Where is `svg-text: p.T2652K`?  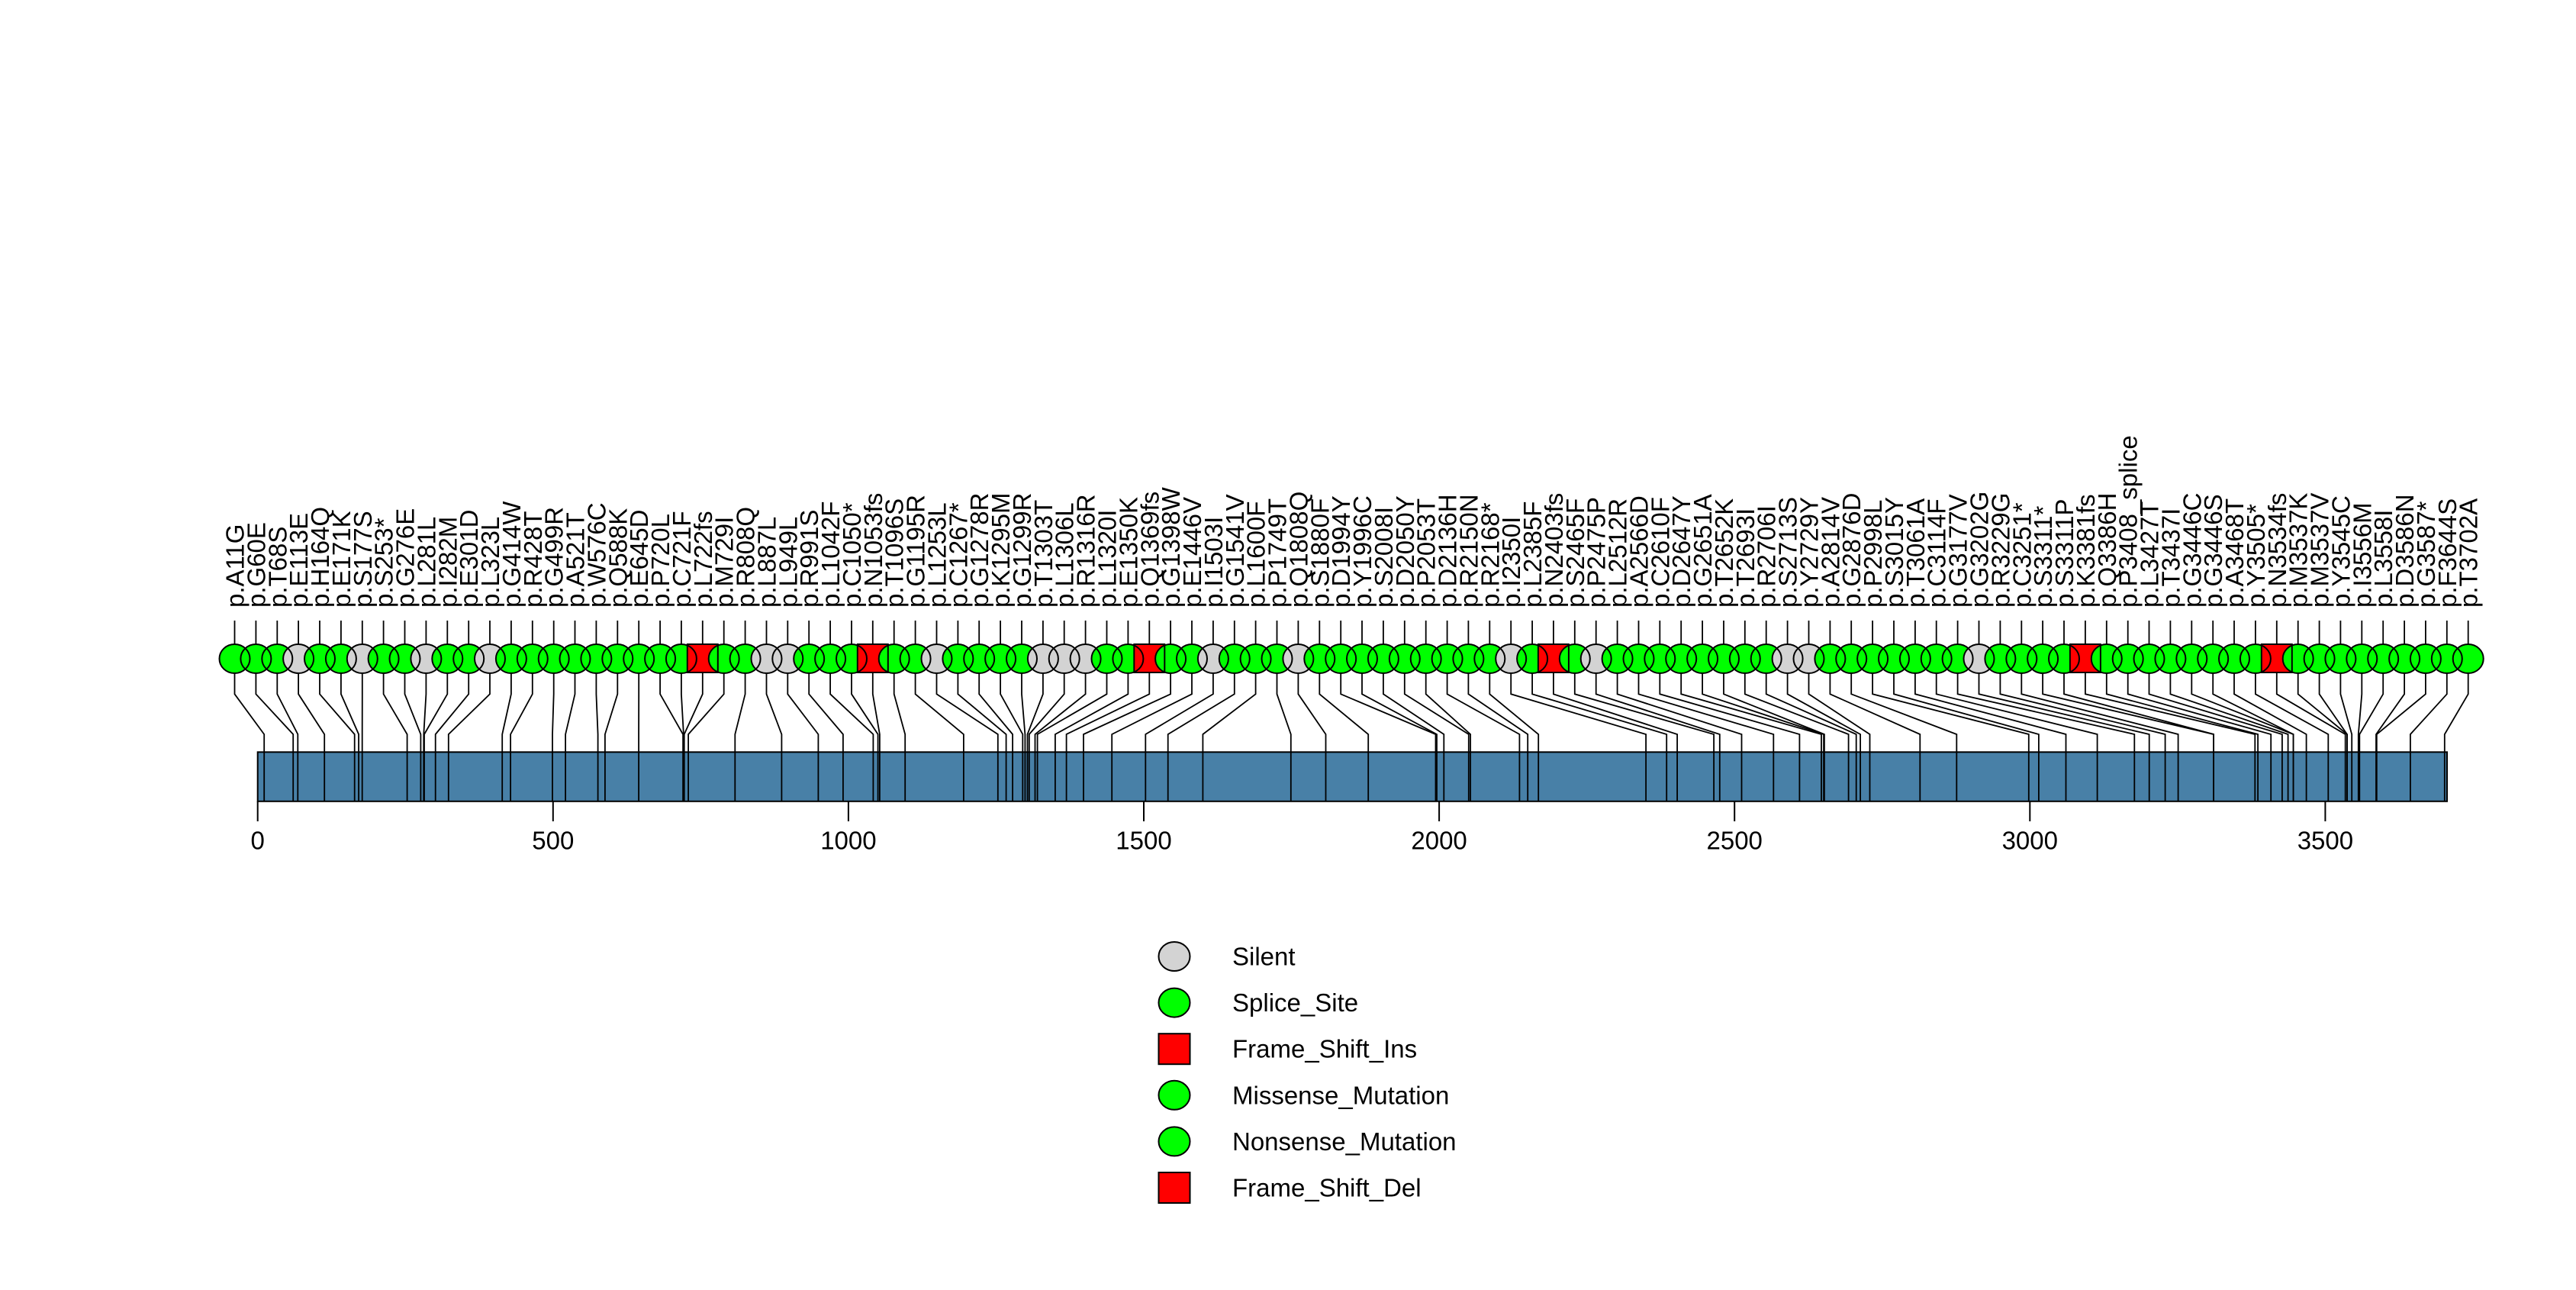 svg-text: p.T2652K is located at coordinates (1724, 553).